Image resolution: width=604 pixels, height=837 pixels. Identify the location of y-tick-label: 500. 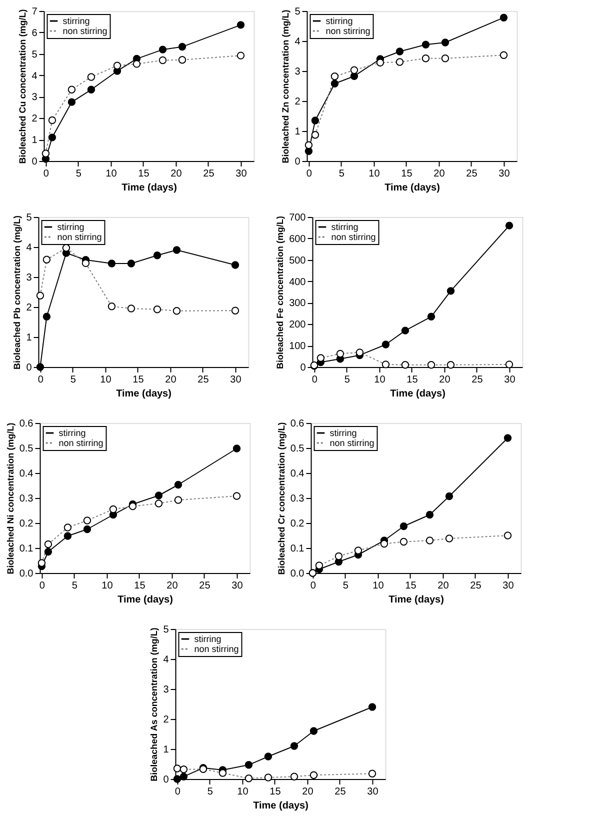
(297, 260).